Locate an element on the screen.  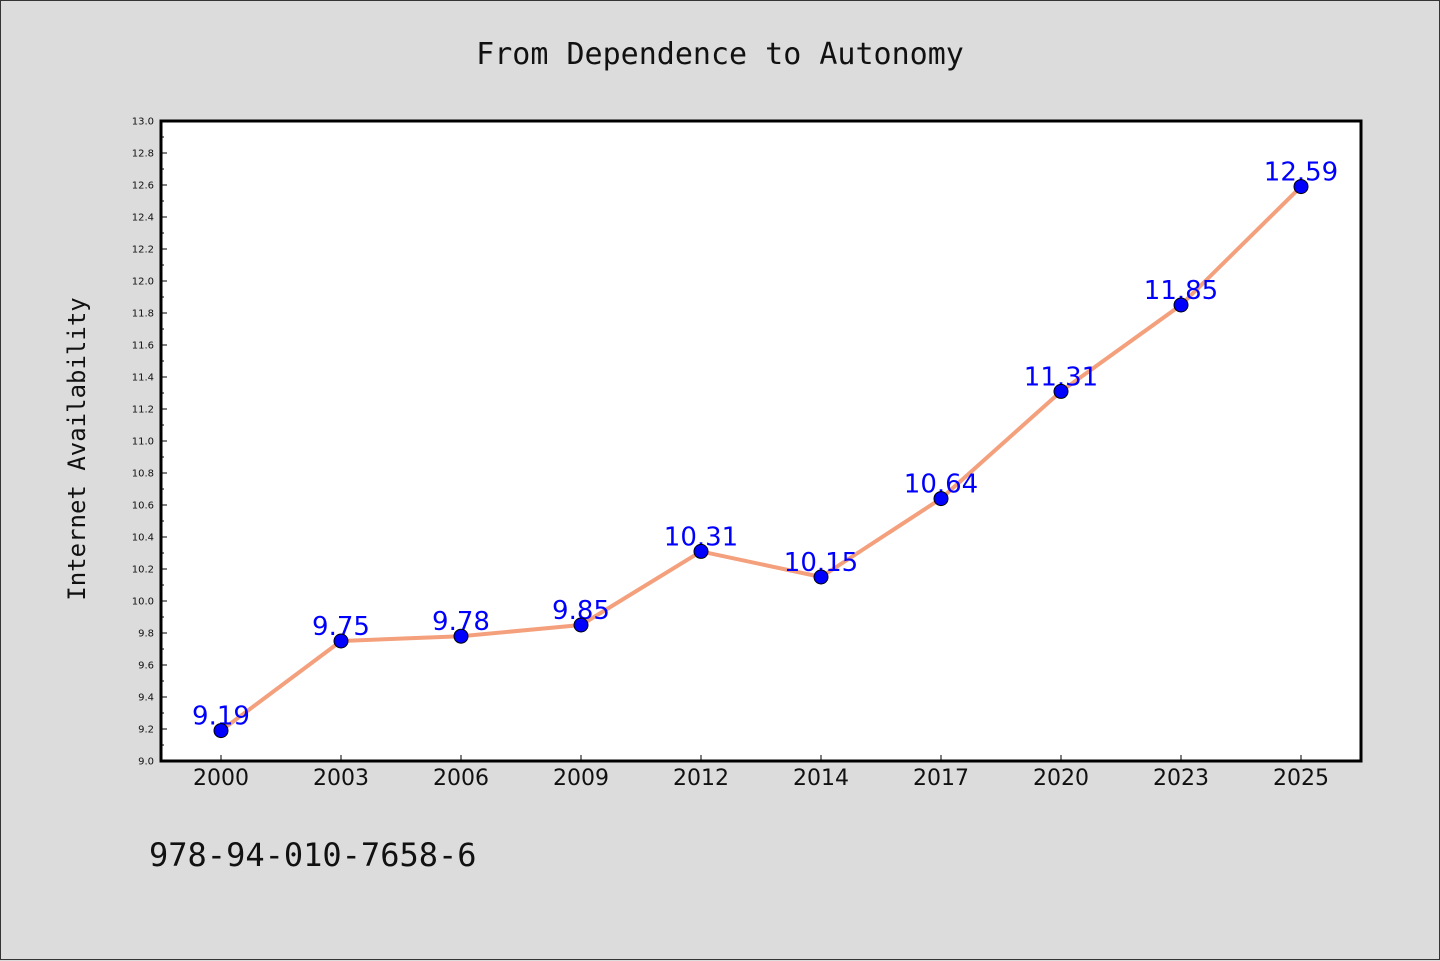
x-tick-label: 2017 is located at coordinates (941, 778).